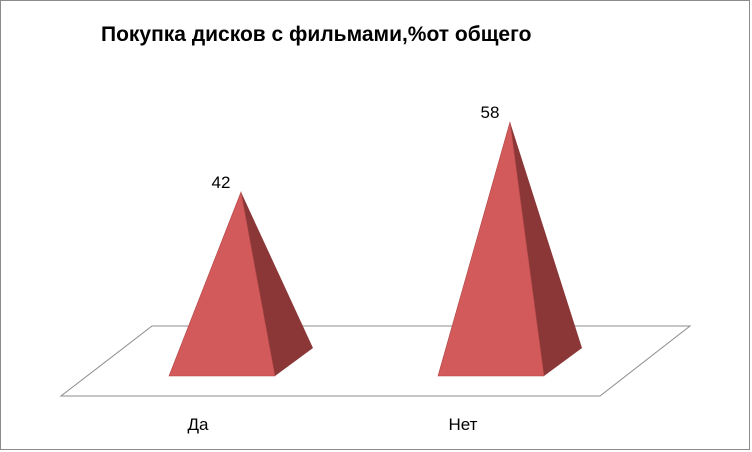 This screenshot has width=752, height=452. What do you see at coordinates (199, 424) in the screenshot?
I see `x-tick-label-1: Да` at bounding box center [199, 424].